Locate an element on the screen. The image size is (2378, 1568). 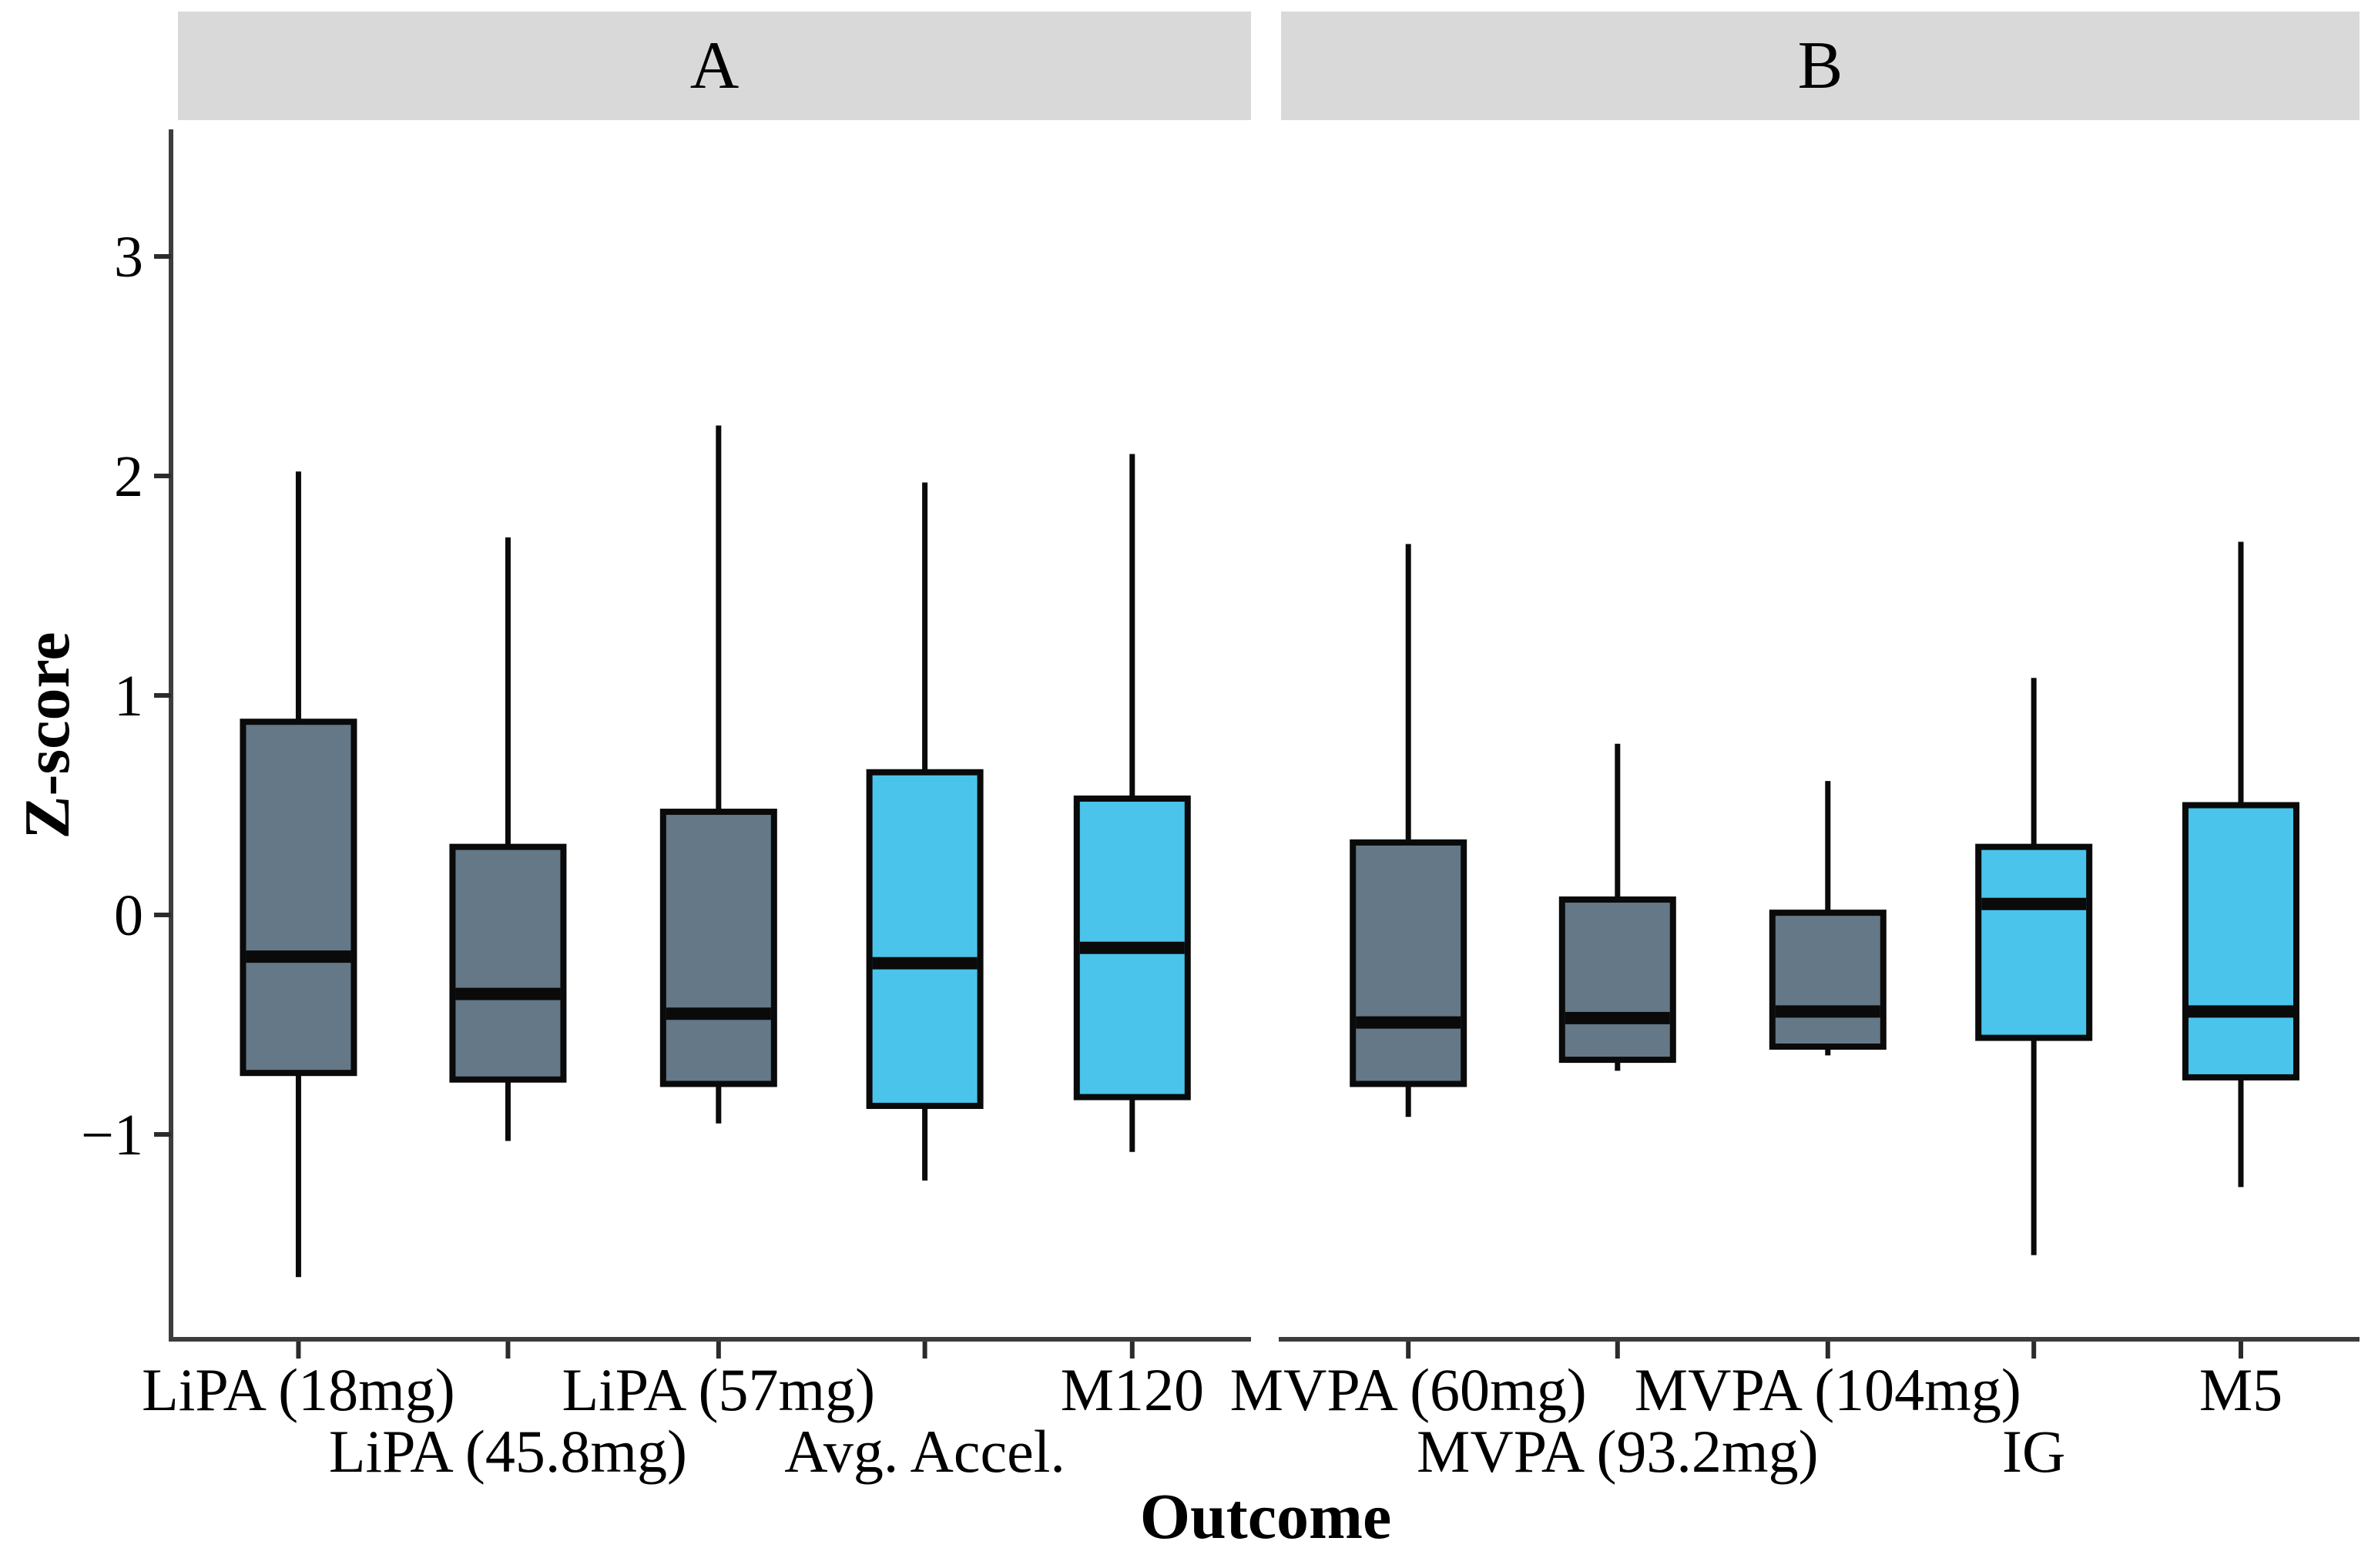
facet-strip-a: A is located at coordinates (714, 66).